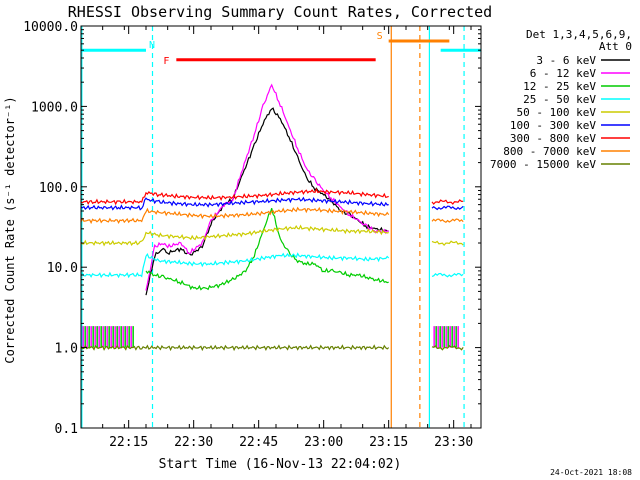  What do you see at coordinates (447, 221) in the screenshot?
I see `series-line-7-late` at bounding box center [447, 221].